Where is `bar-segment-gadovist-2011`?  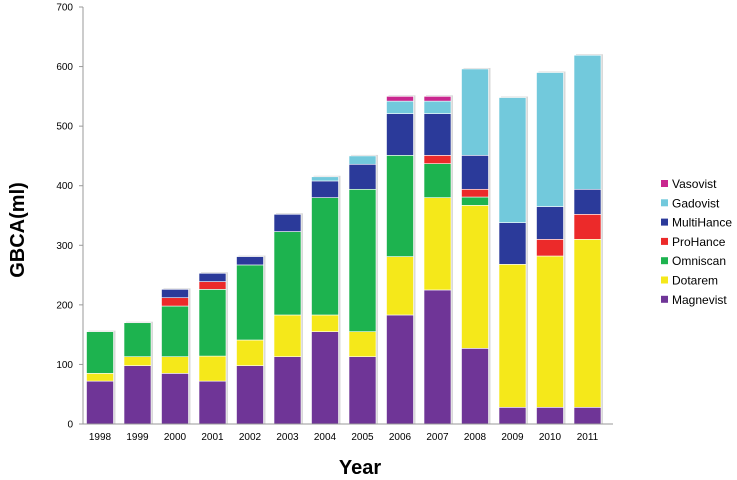
bar-segment-gadovist-2011 is located at coordinates (587, 122).